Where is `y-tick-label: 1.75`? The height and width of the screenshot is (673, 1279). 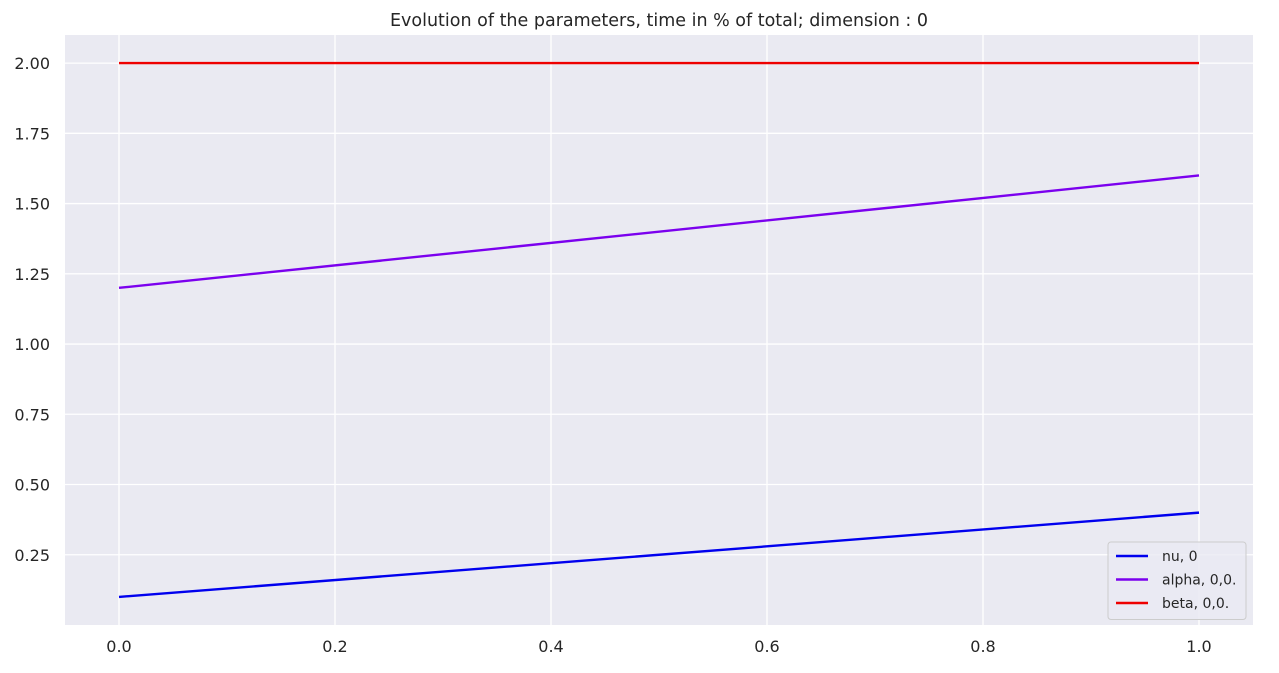
y-tick-label: 1.75 is located at coordinates (32, 133).